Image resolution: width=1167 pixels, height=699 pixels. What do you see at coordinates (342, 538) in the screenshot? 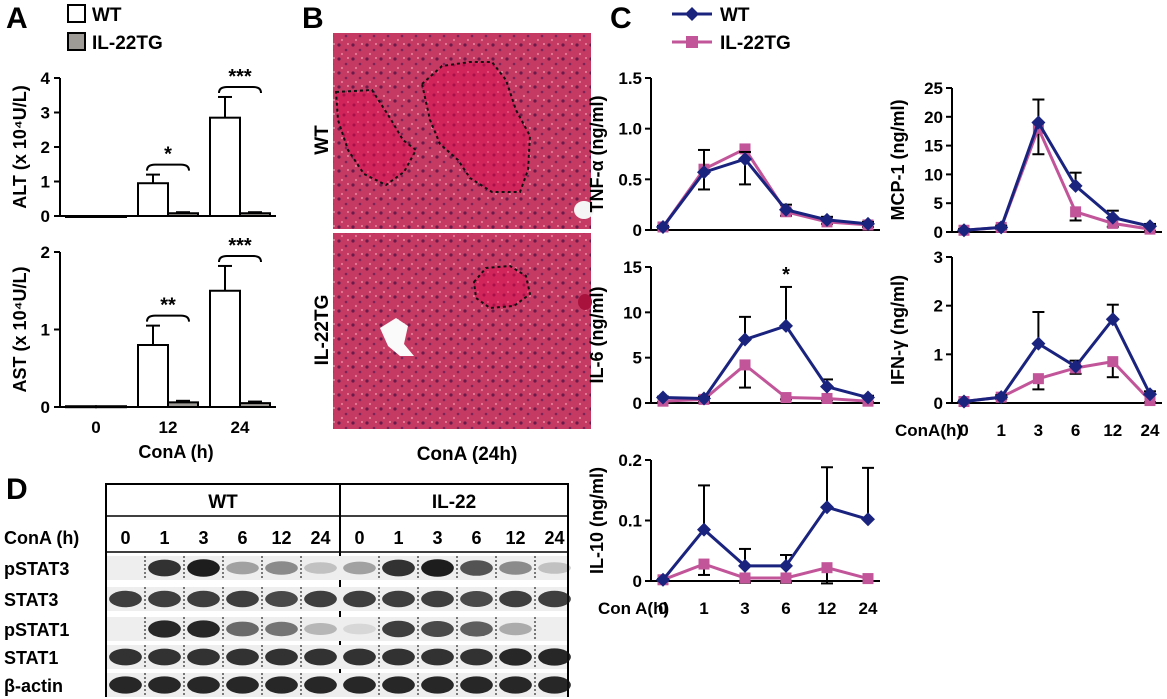
I see `blot-timepoints: 0 1 3 6 12 24 0 1 3 6 12 24` at bounding box center [342, 538].